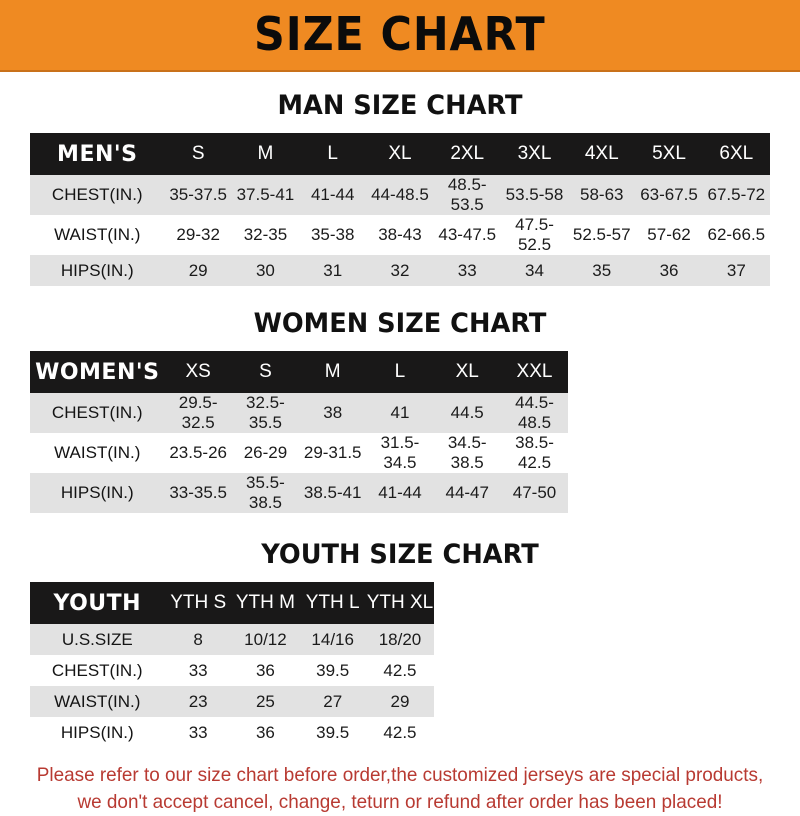  I want to click on man-column-header: M, so click(265, 153).